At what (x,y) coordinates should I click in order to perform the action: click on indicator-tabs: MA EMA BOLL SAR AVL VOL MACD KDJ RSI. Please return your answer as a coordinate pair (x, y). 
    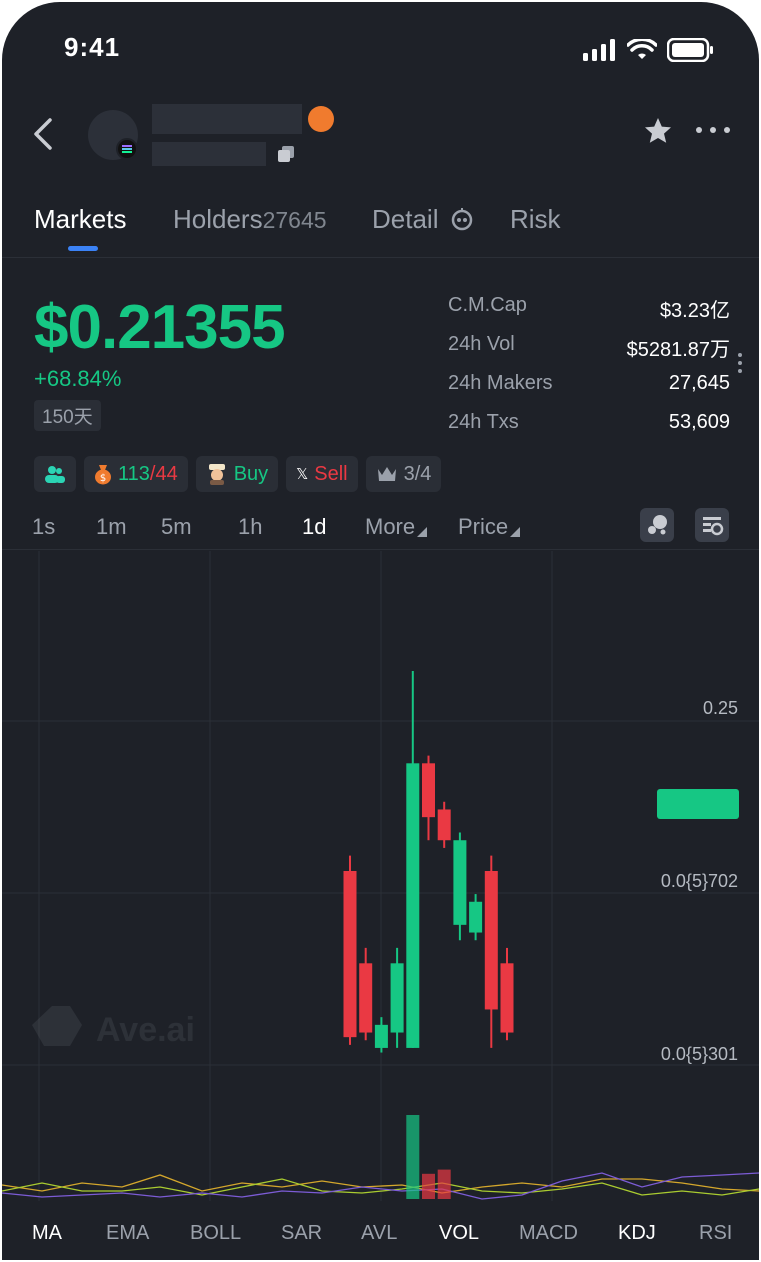
    Looking at the image, I should click on (380, 1233).